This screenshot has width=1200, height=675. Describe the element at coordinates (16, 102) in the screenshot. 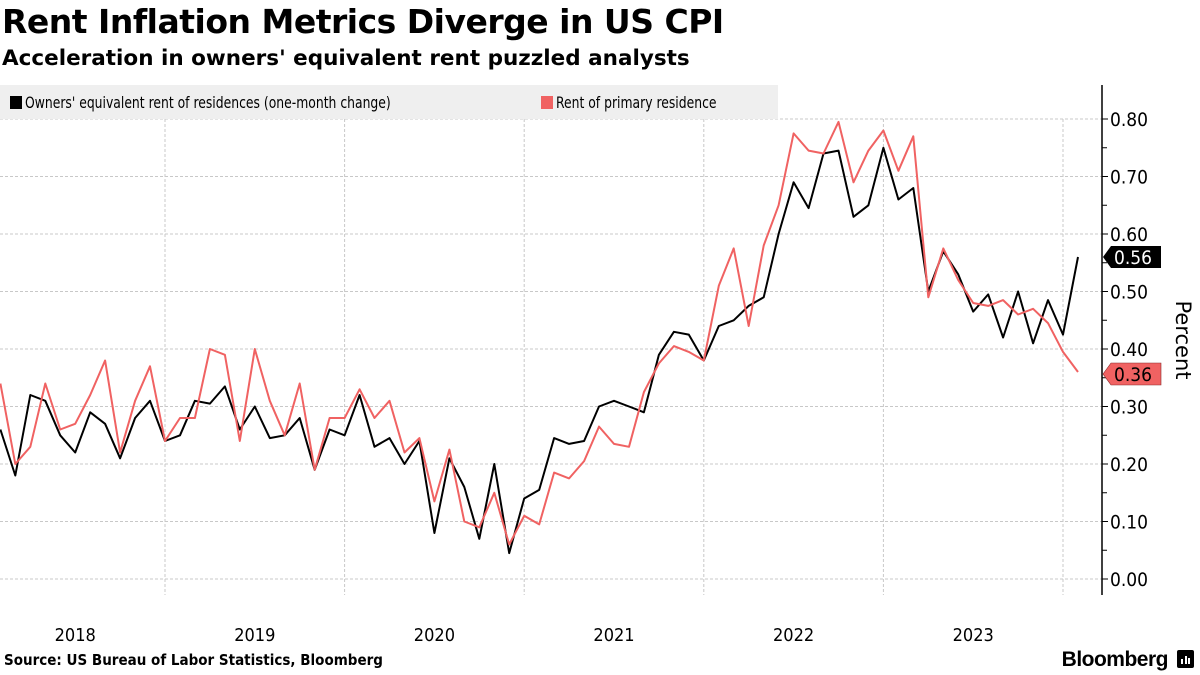

I see `legend-swatch-black` at that location.